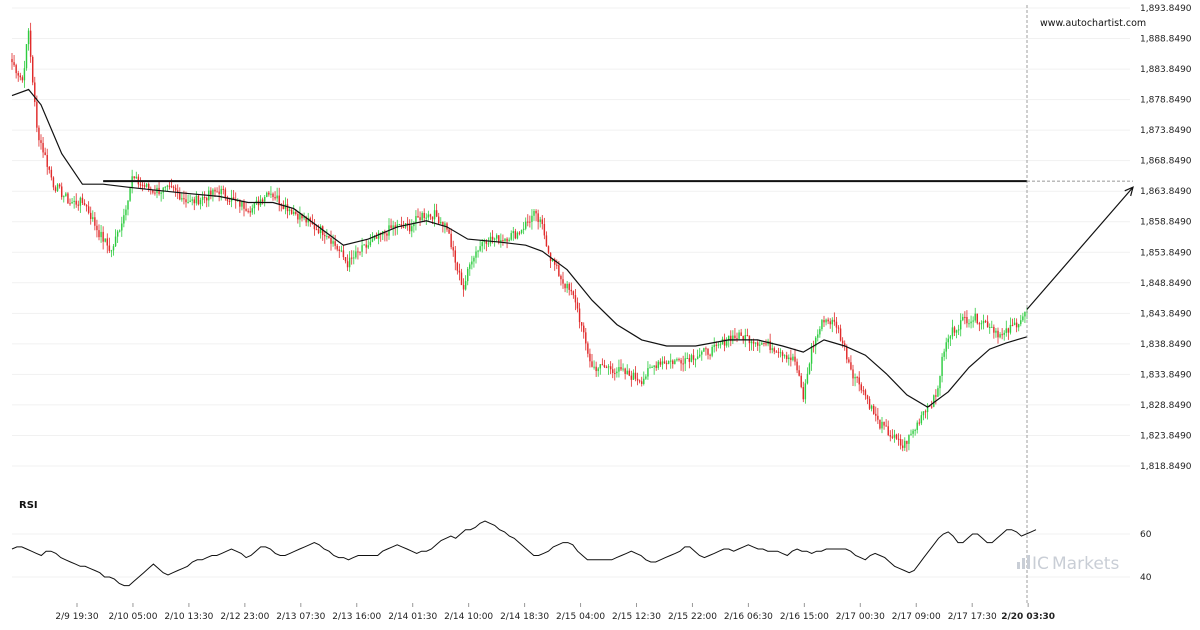 The height and width of the screenshot is (630, 1200). Describe the element at coordinates (1023, 562) in the screenshot. I see `logo-bars-icon` at that location.